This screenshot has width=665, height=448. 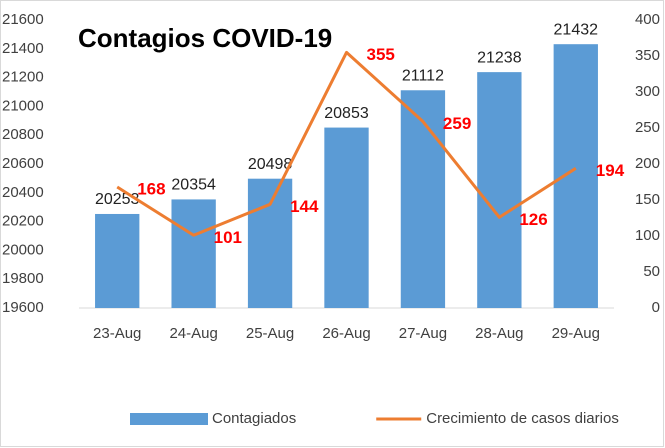 What do you see at coordinates (499, 57) in the screenshot?
I see `bar-label: 21238` at bounding box center [499, 57].